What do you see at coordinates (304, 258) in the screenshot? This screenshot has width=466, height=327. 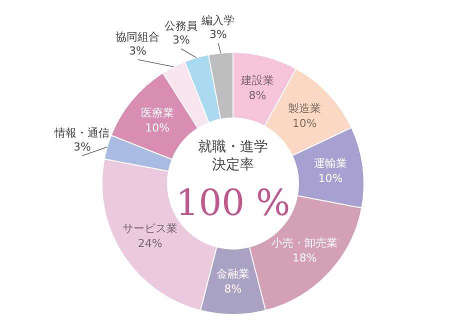 I see `data-label: 18%` at bounding box center [304, 258].